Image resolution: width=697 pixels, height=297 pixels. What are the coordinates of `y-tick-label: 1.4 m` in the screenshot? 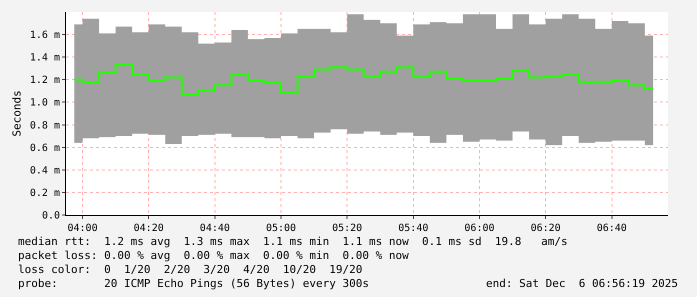 It's located at (45, 58).